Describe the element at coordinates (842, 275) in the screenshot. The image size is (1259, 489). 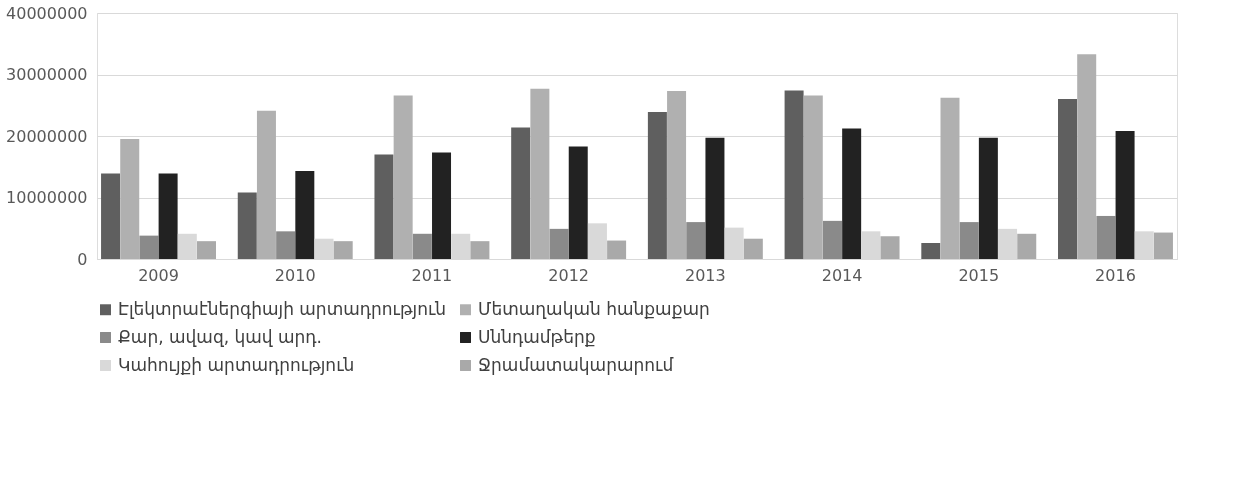
I see `x-tick-label: 2014` at that location.